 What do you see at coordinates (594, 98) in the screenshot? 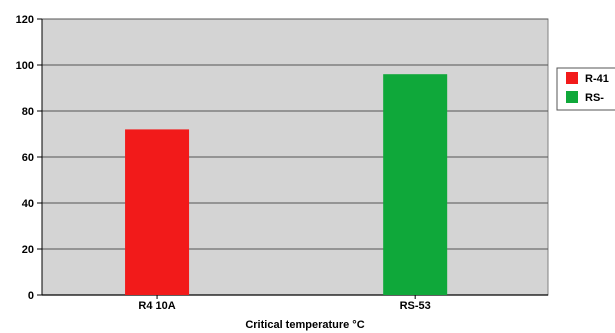
I see `legend-label: RS-` at bounding box center [594, 98].